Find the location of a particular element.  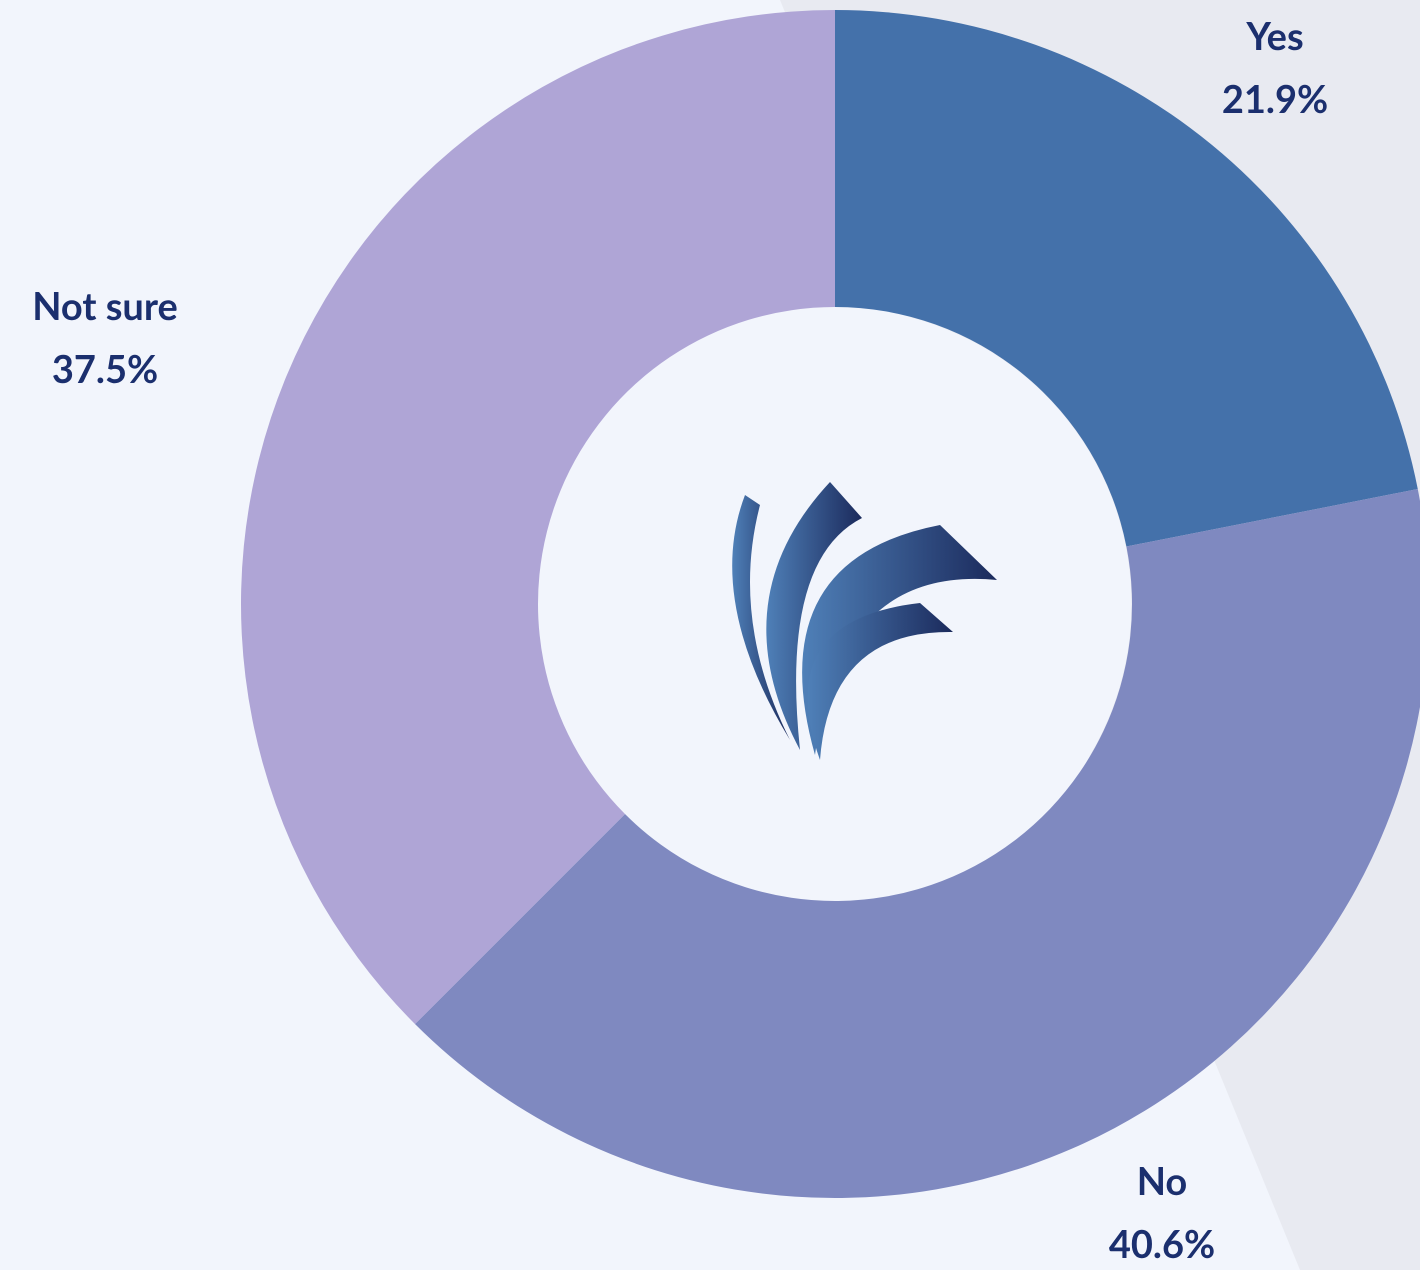

category-label: No is located at coordinates (1162, 1181).